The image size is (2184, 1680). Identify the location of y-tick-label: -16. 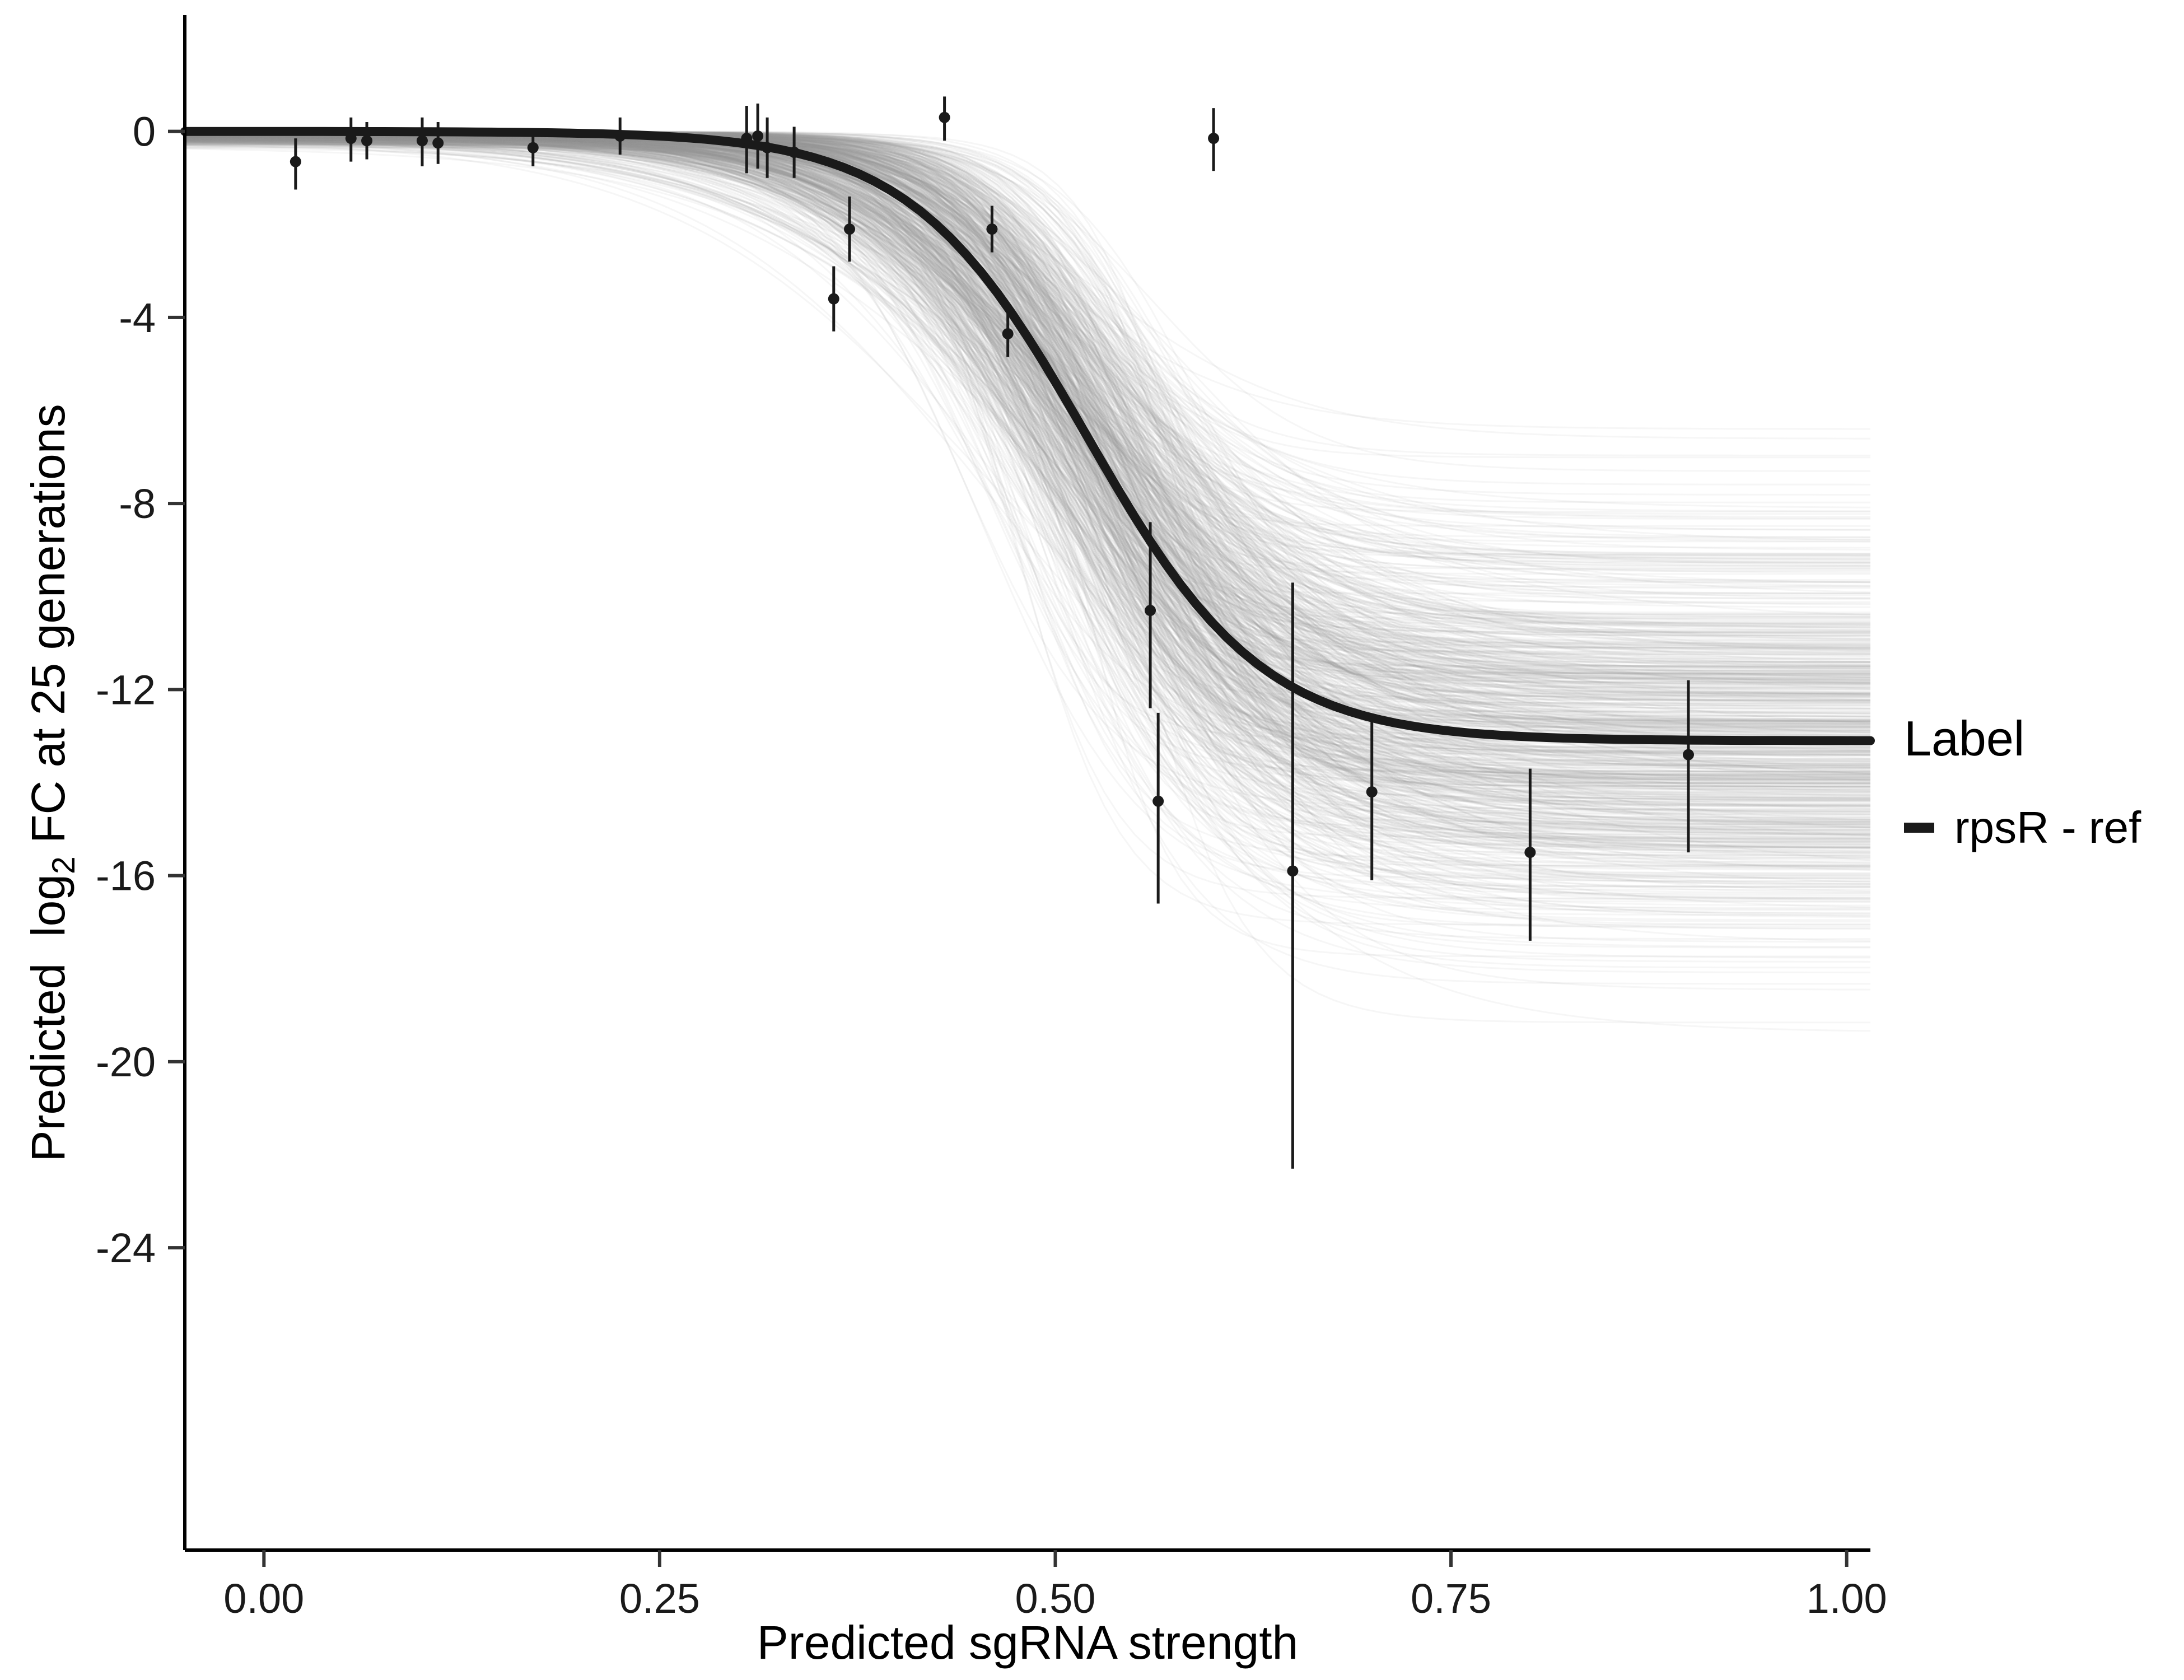
(126, 876).